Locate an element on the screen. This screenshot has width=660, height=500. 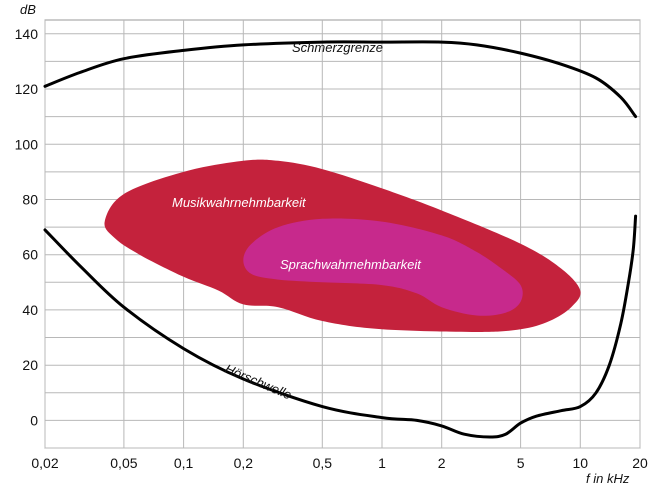
x-tick-label: 10 is located at coordinates (581, 463).